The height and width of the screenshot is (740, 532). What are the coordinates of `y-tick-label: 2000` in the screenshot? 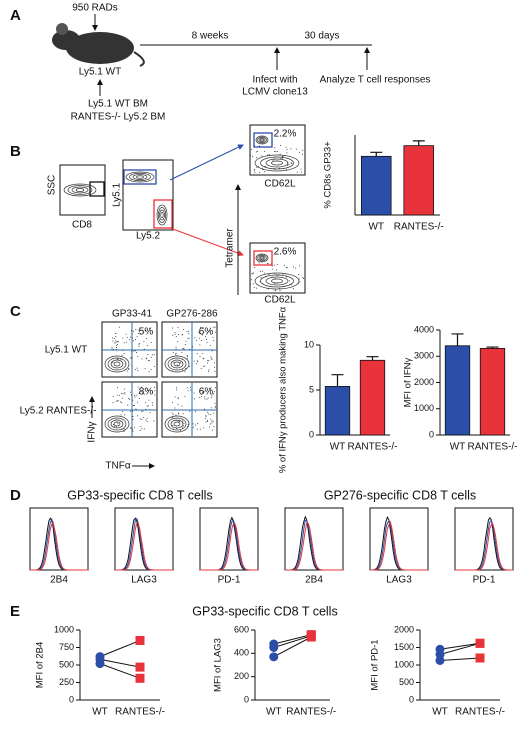 It's located at (404, 629).